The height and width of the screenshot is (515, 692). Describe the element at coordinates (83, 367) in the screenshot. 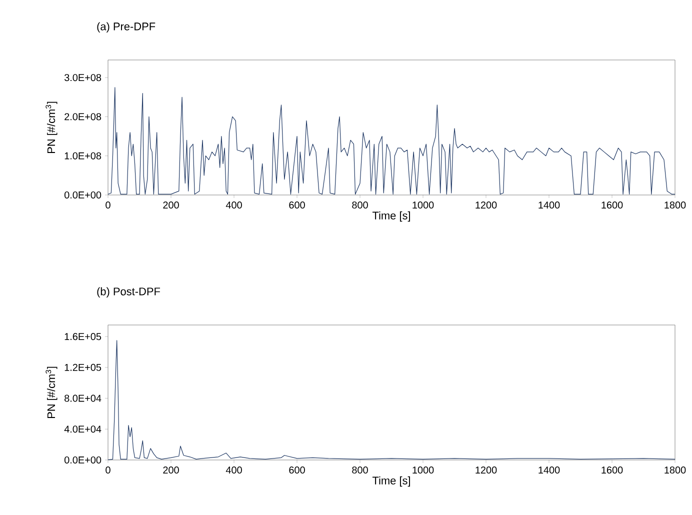

I see `y-tick-label: 1.2E+05` at that location.